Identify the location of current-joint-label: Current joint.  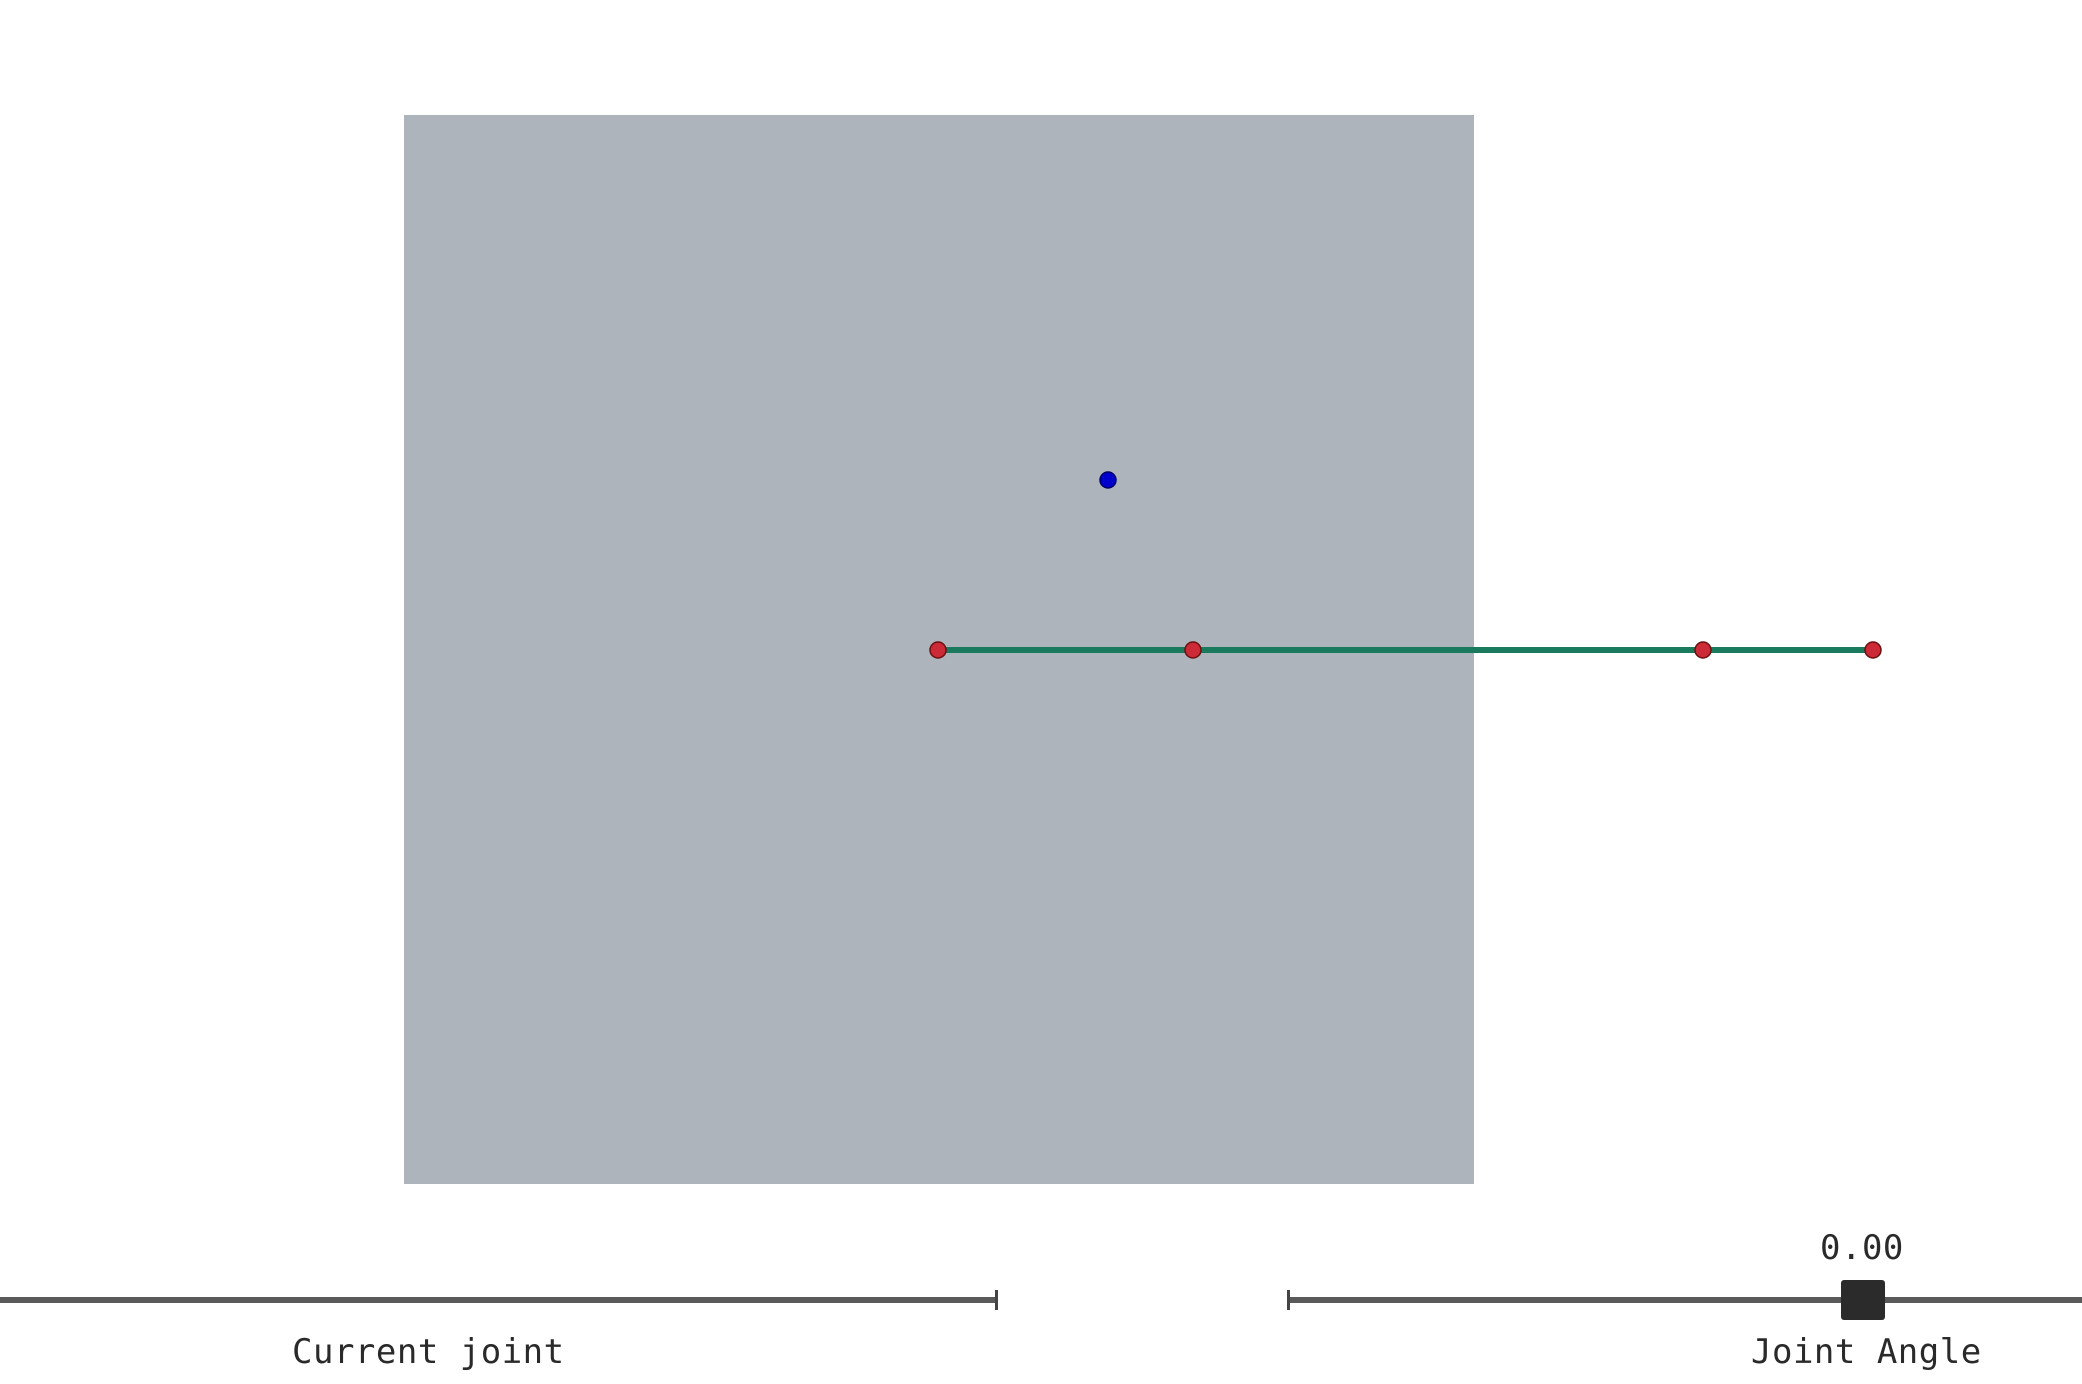
(428, 1352).